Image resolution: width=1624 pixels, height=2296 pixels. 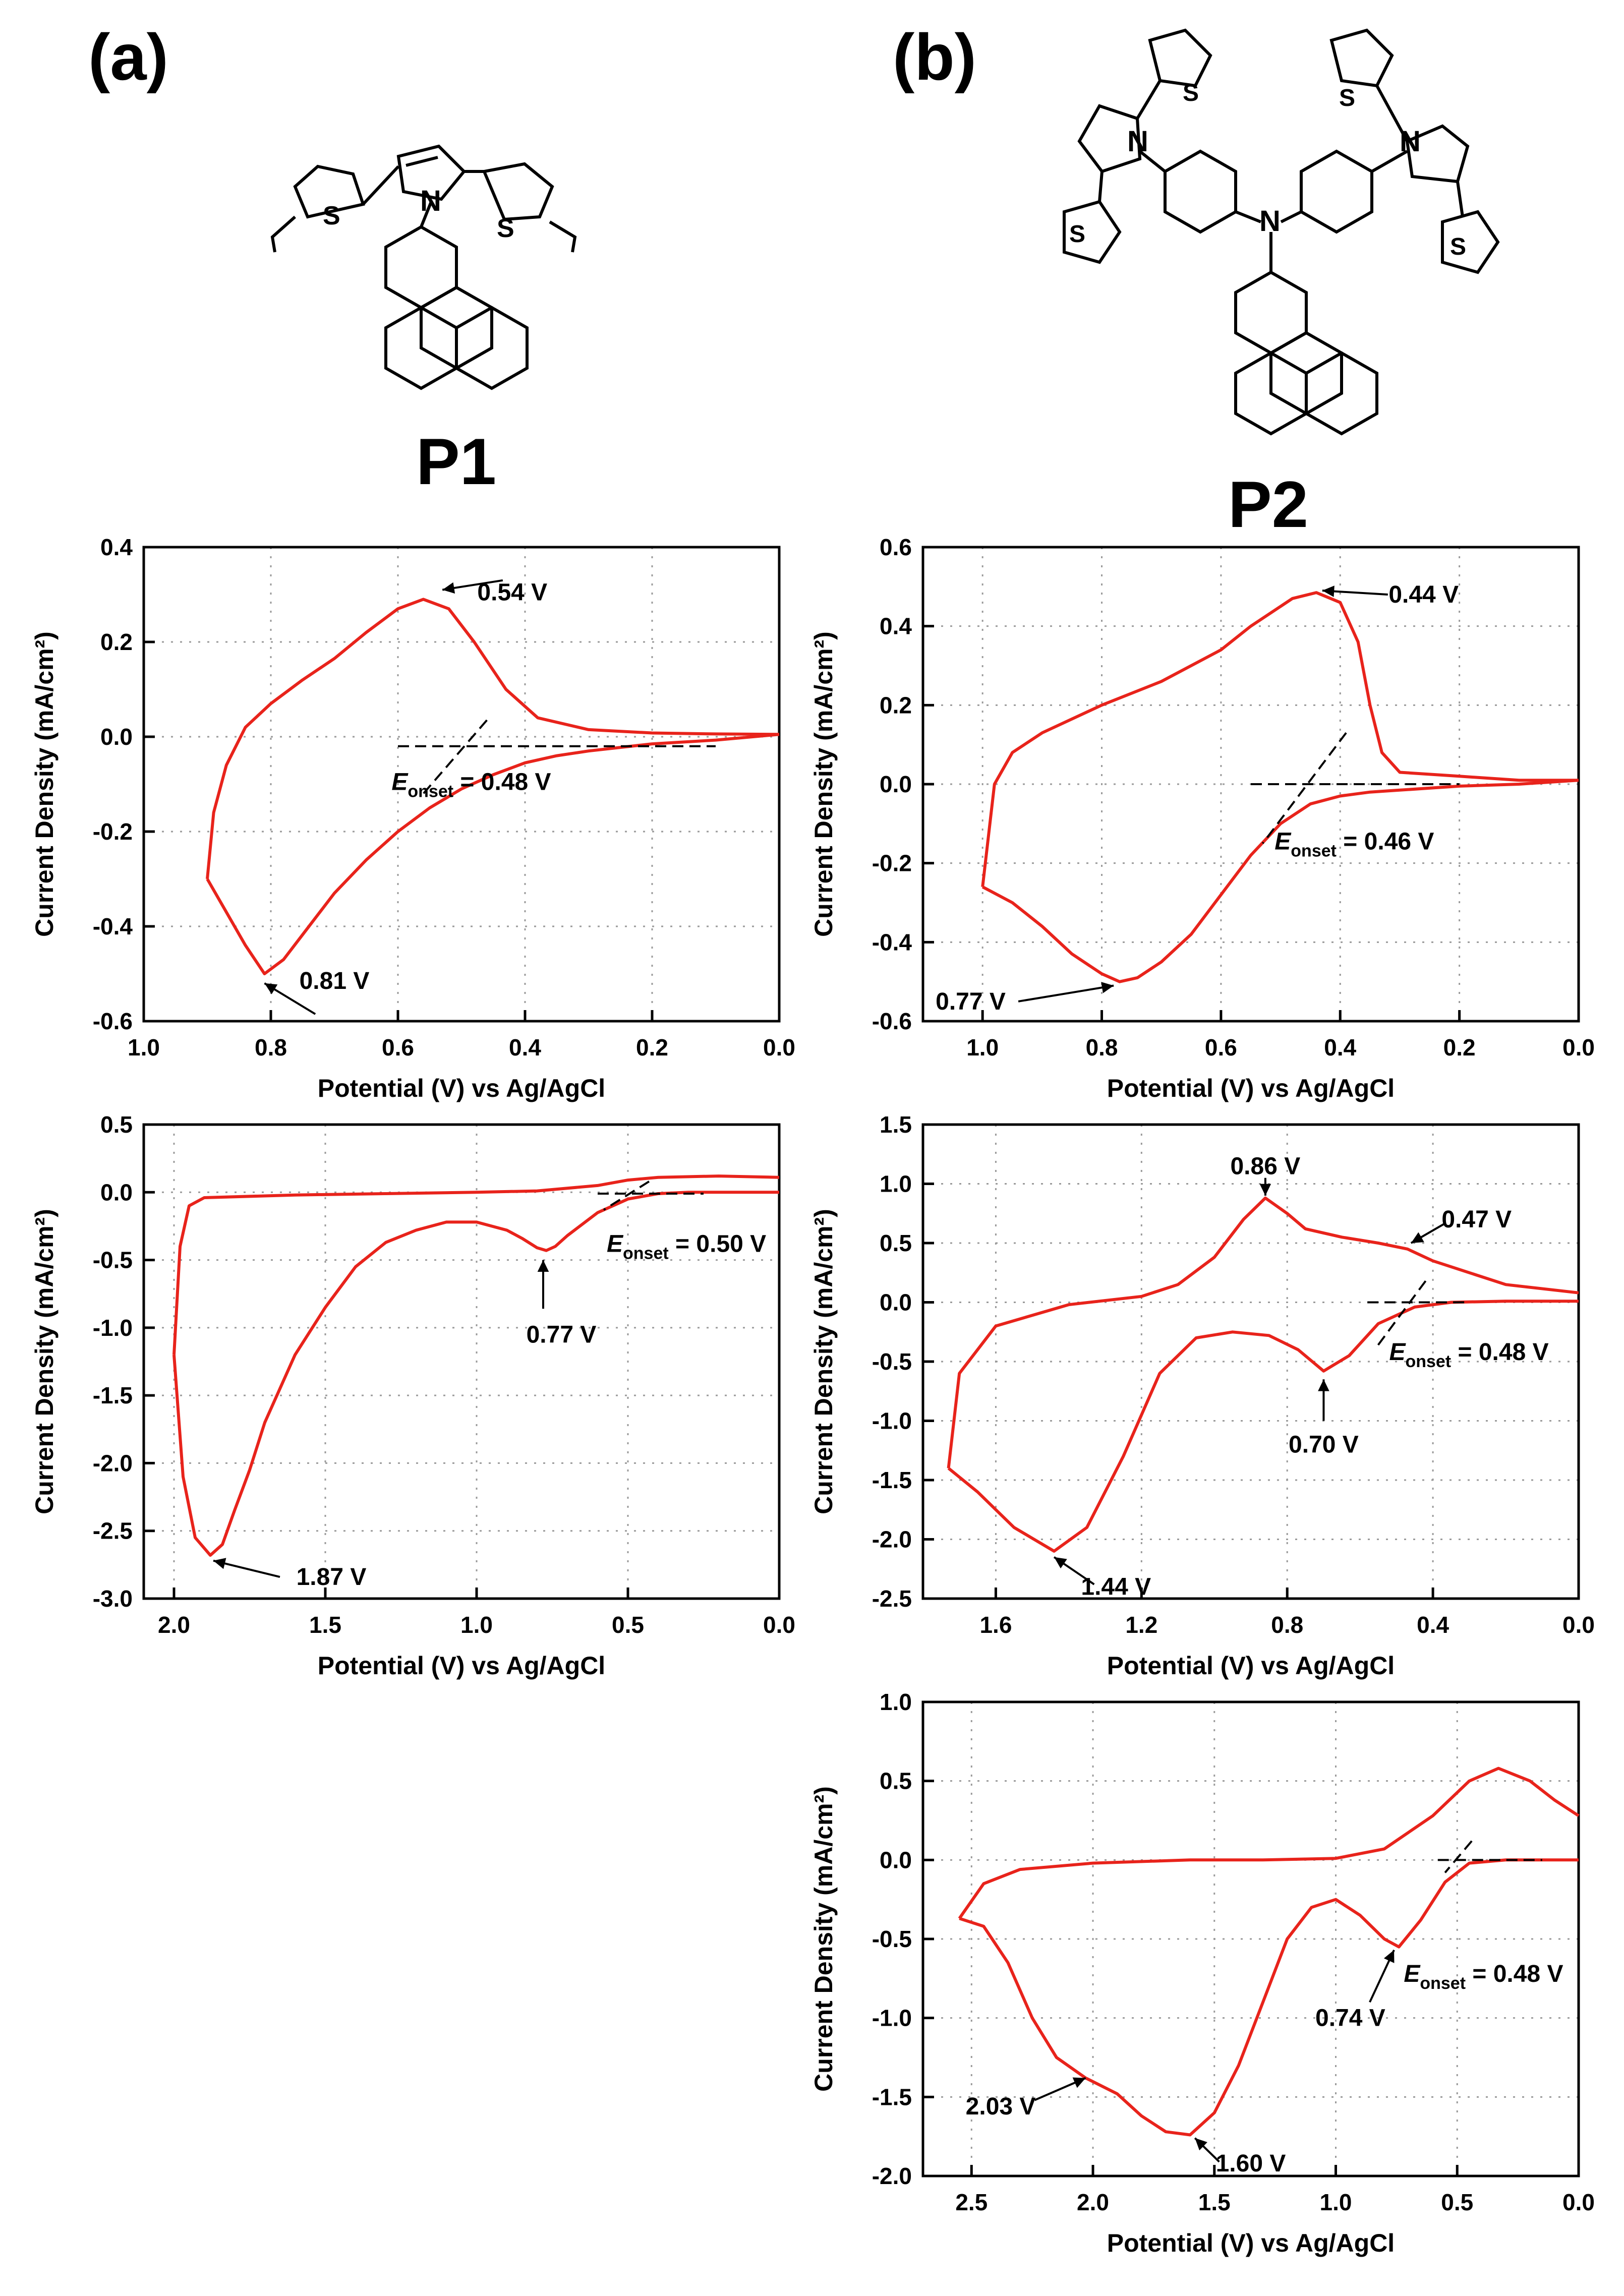 What do you see at coordinates (325, 1625) in the screenshot?
I see `x-tick-label: 1.5` at bounding box center [325, 1625].